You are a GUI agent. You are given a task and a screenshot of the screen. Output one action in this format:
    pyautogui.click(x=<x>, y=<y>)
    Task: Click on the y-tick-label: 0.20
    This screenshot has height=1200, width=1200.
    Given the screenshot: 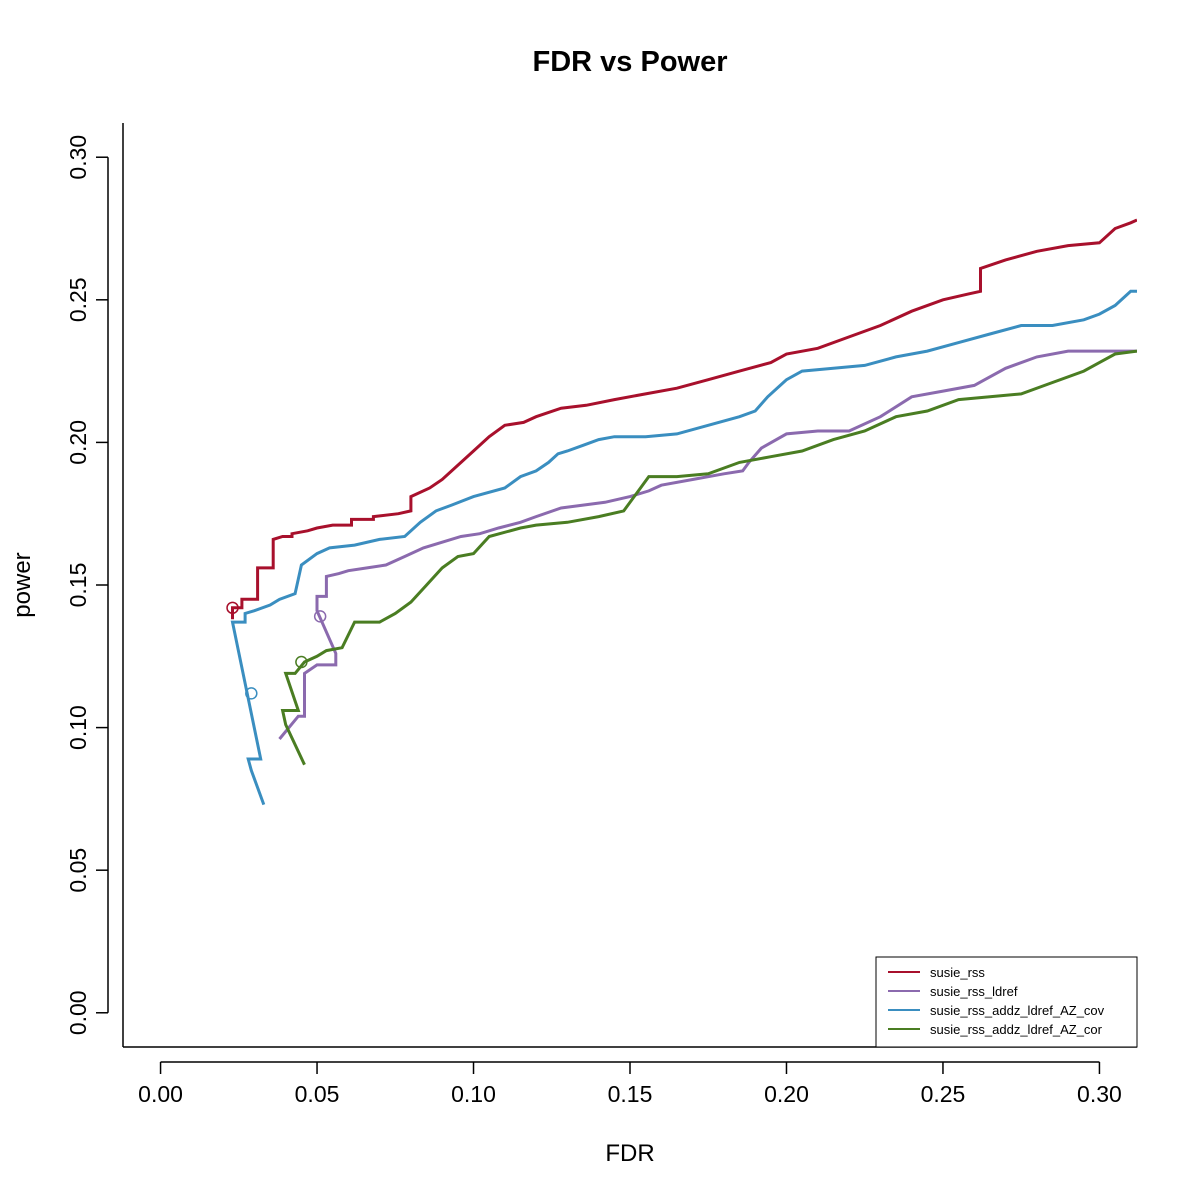 What is the action you would take?
    pyautogui.click(x=78, y=442)
    